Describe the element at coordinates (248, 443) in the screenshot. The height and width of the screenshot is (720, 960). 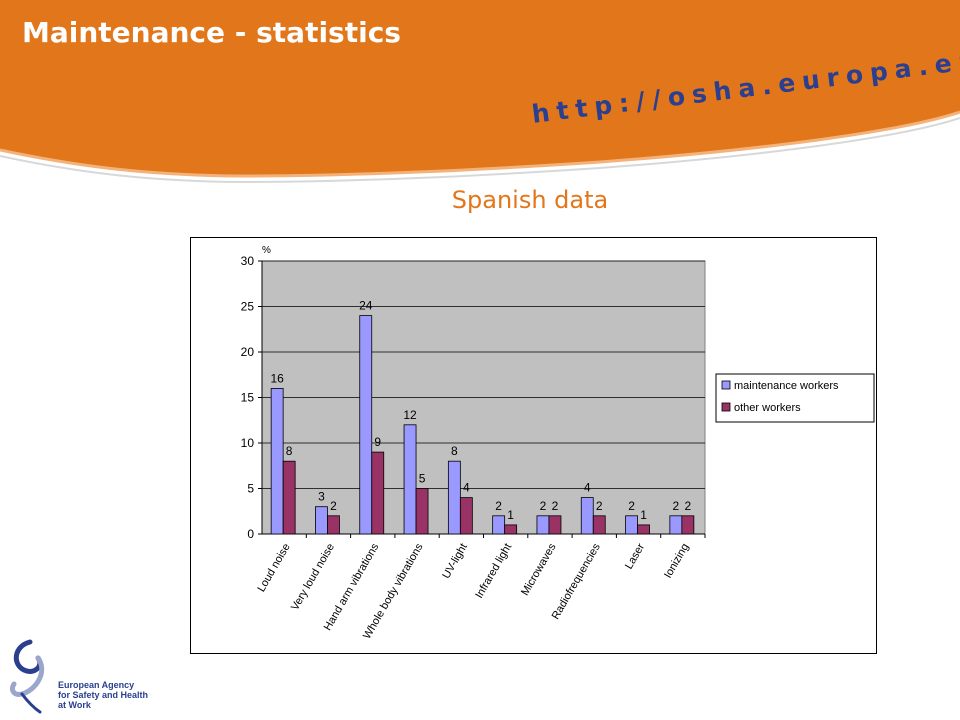
I see `y-tick-label: 10` at that location.